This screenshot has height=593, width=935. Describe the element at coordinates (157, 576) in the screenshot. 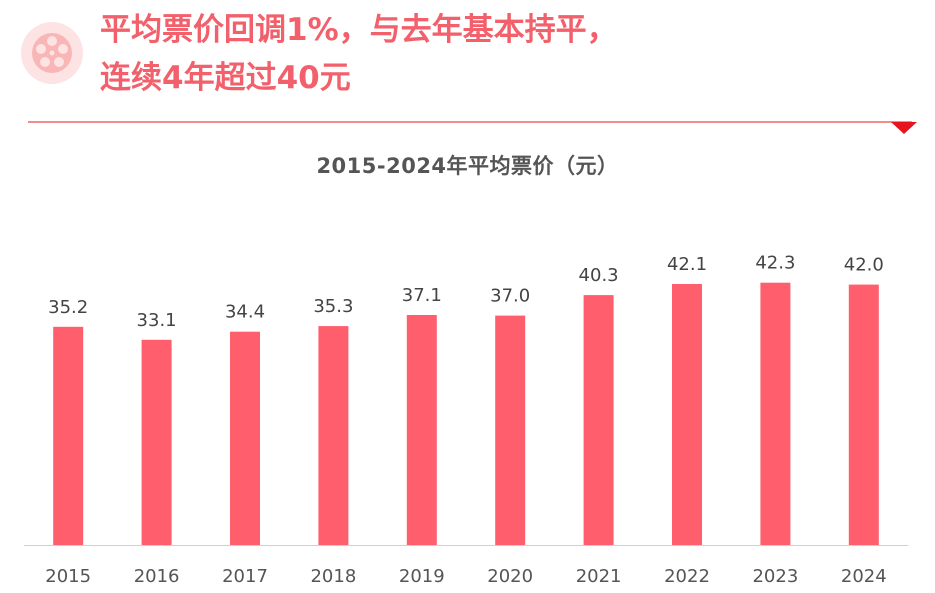

I see `x-tick-2016: 2016` at that location.